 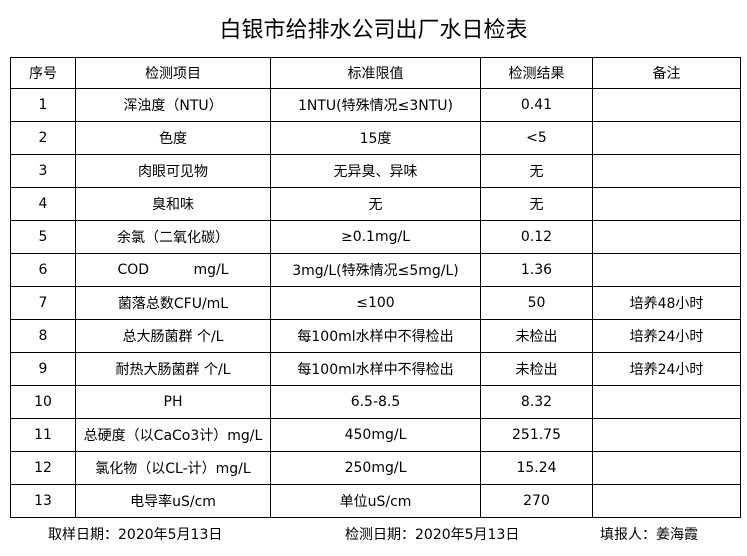 I want to click on table-cell: ≥0.1mg/L, so click(x=375, y=237).